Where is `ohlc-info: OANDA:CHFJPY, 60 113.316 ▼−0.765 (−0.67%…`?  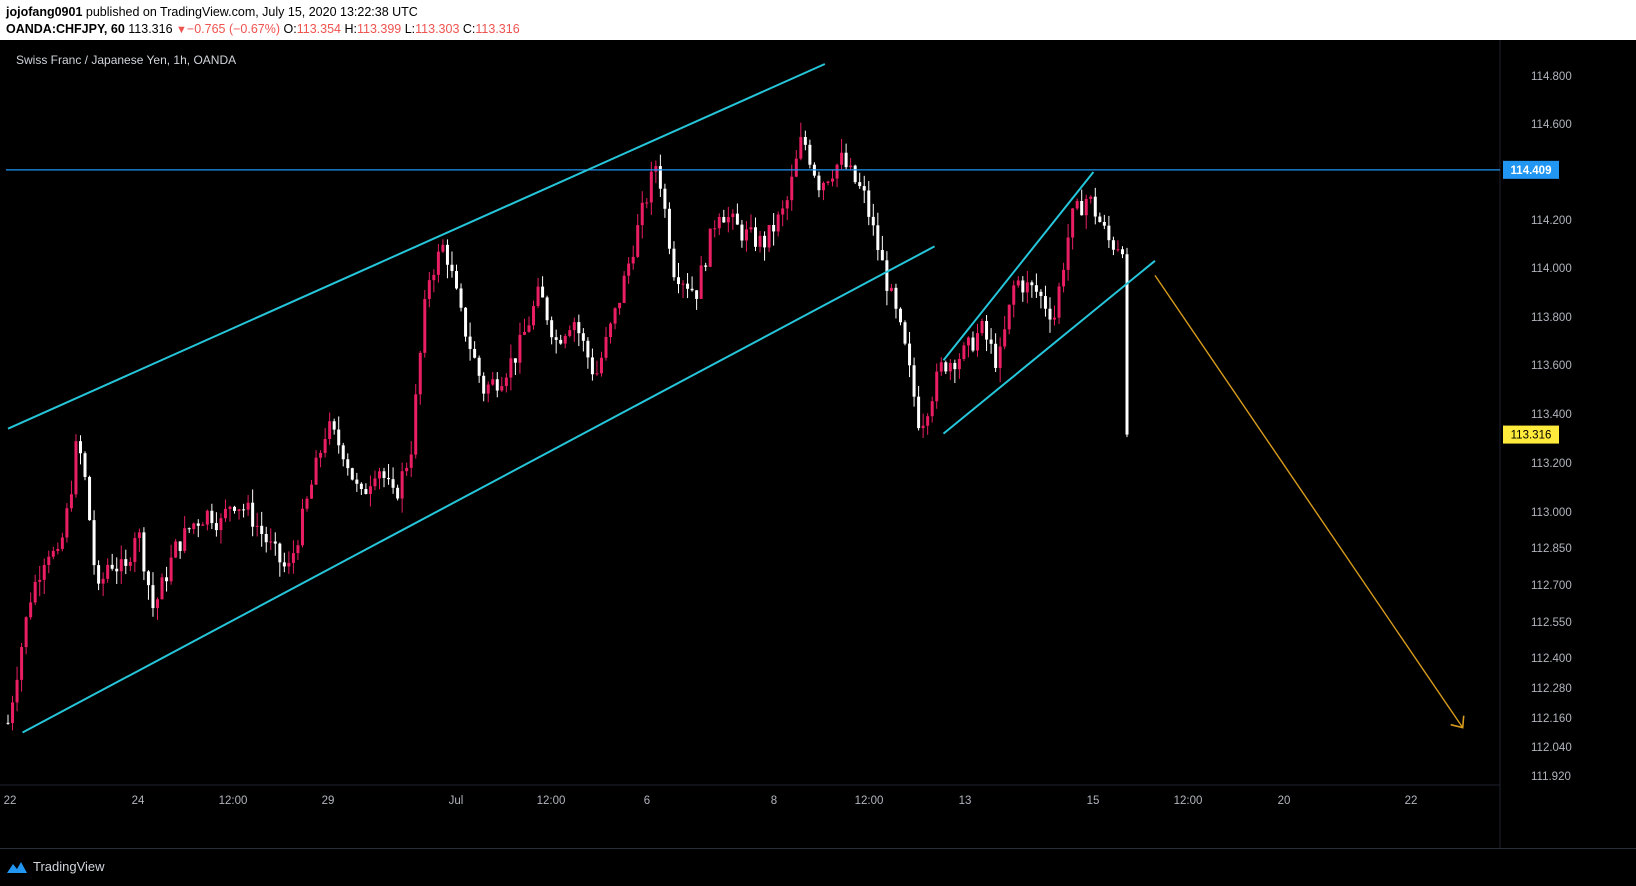 ohlc-info: OANDA:CHFJPY, 60 113.316 ▼−0.765 (−0.67%… is located at coordinates (263, 29).